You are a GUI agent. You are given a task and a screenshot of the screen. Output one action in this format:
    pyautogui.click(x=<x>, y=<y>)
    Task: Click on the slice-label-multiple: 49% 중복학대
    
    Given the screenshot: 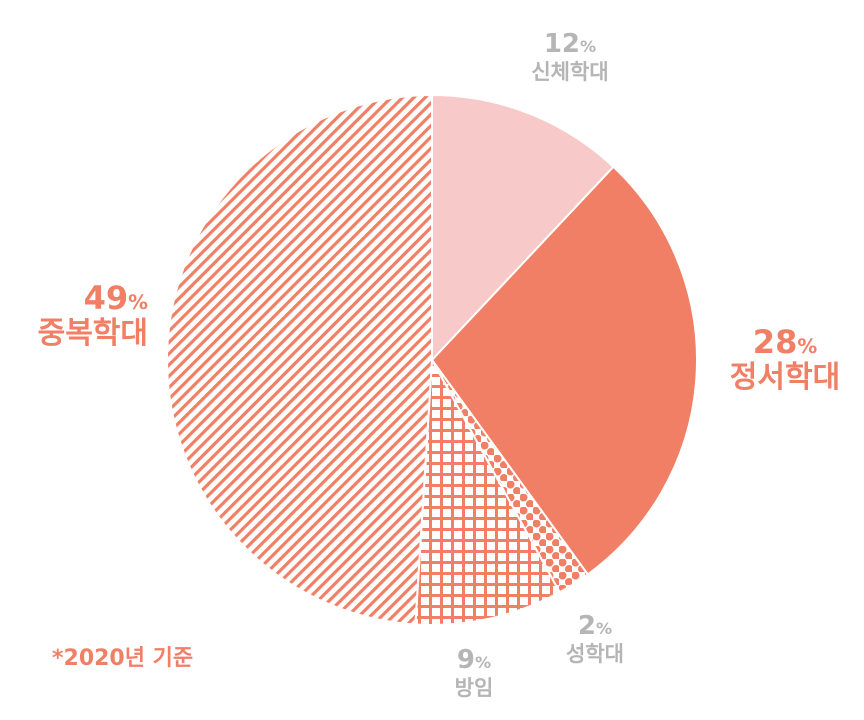 What is the action you would take?
    pyautogui.click(x=92, y=315)
    